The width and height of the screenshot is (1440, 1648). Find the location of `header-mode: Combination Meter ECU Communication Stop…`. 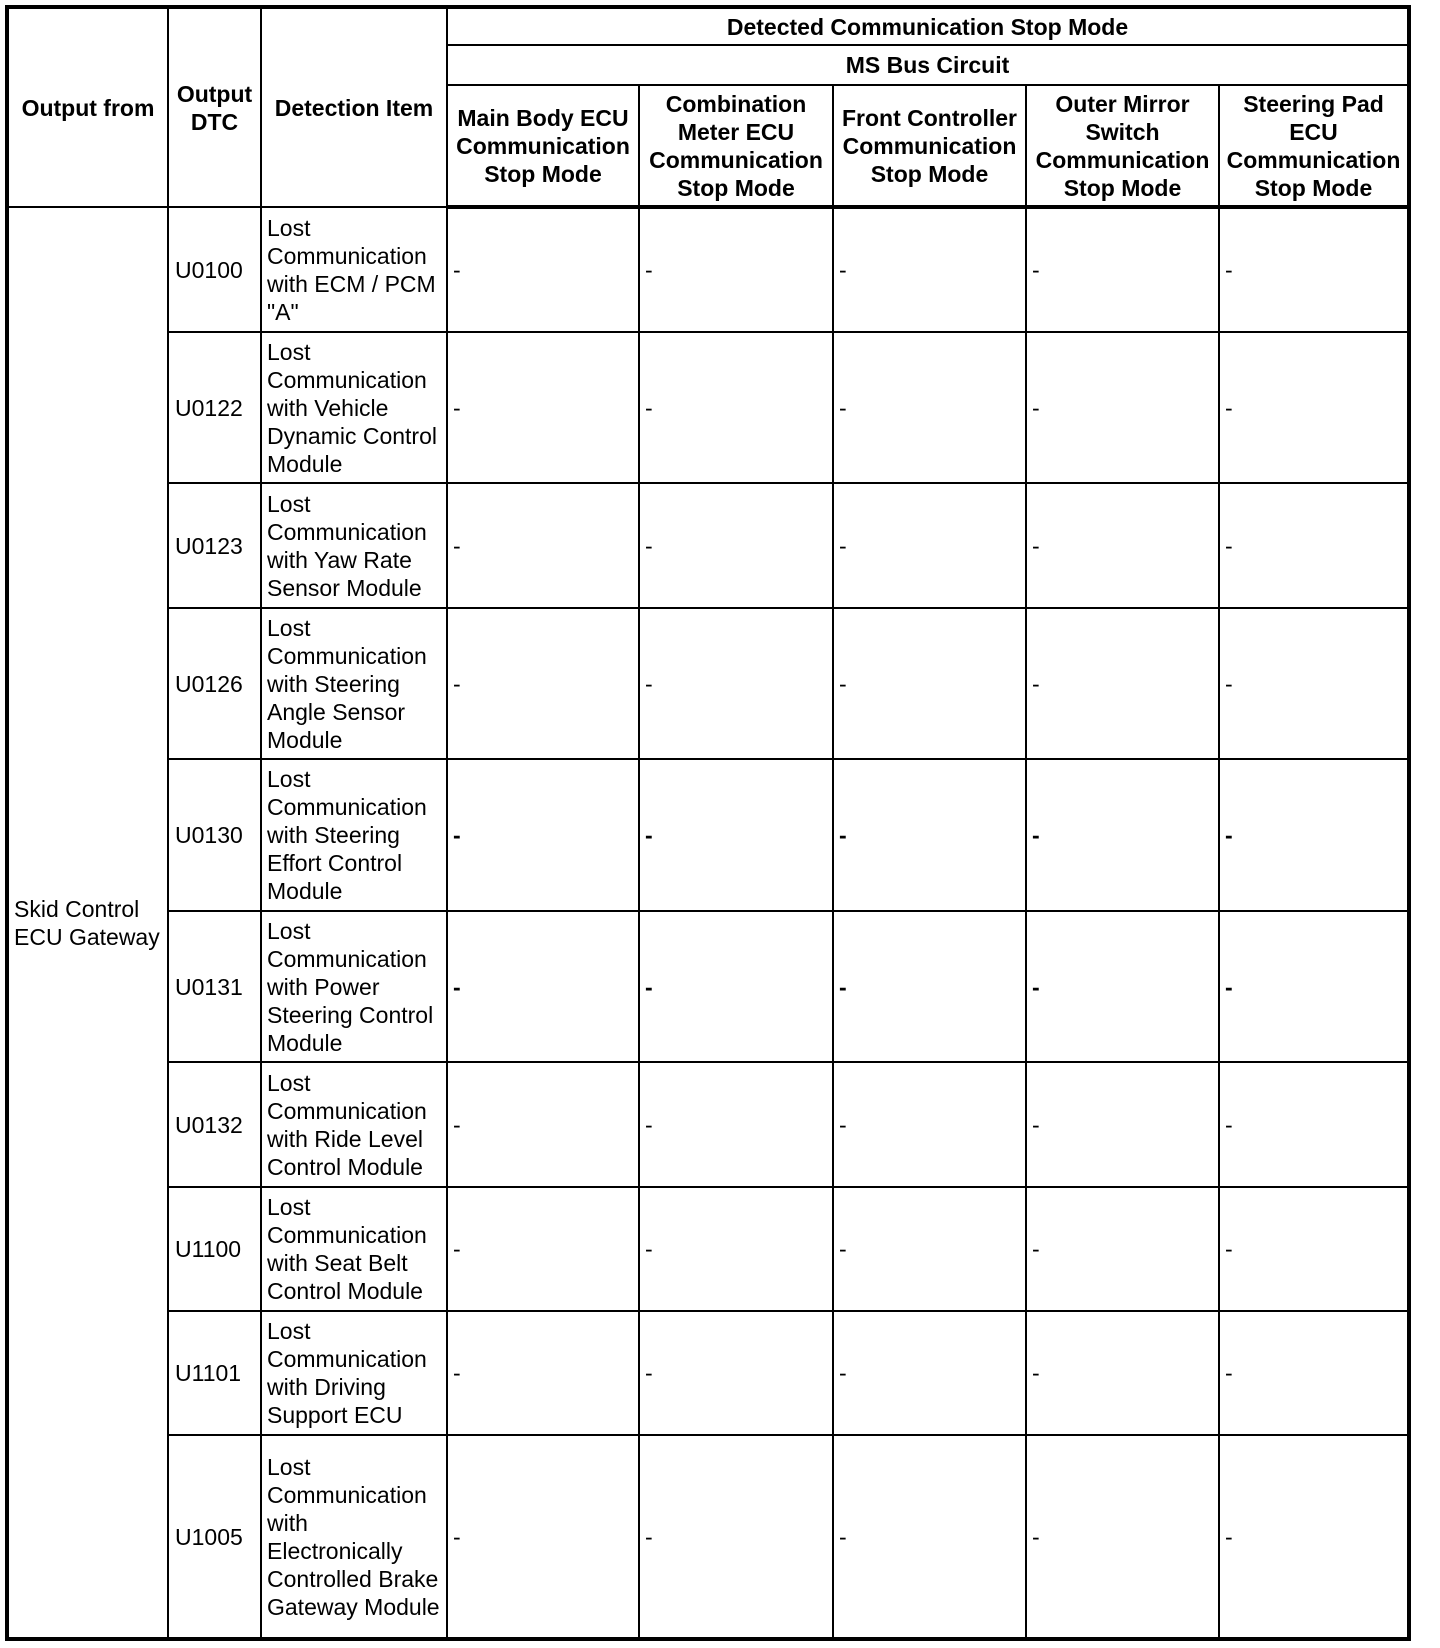

header-mode: Combination Meter ECU Communication Stop… is located at coordinates (736, 146).